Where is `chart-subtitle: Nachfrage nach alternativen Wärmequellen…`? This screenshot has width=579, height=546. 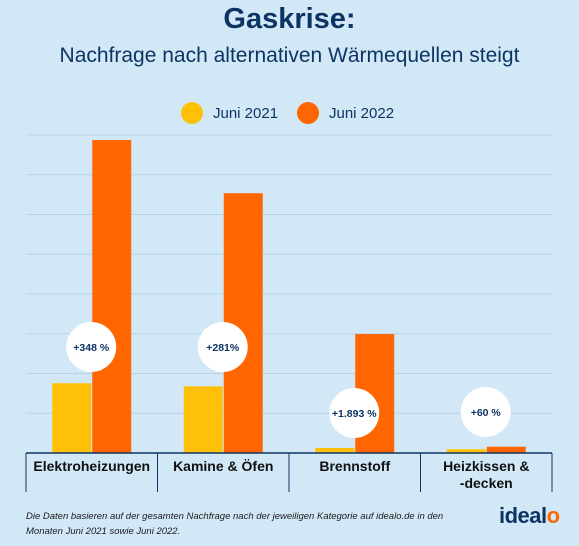
chart-subtitle: Nachfrage nach alternativen Wärmequellen… is located at coordinates (289, 55).